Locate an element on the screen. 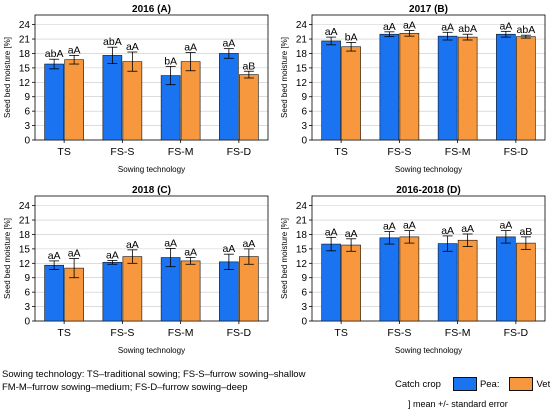 The height and width of the screenshot is (413, 550). bar-vetch-ts is located at coordinates (351, 93).